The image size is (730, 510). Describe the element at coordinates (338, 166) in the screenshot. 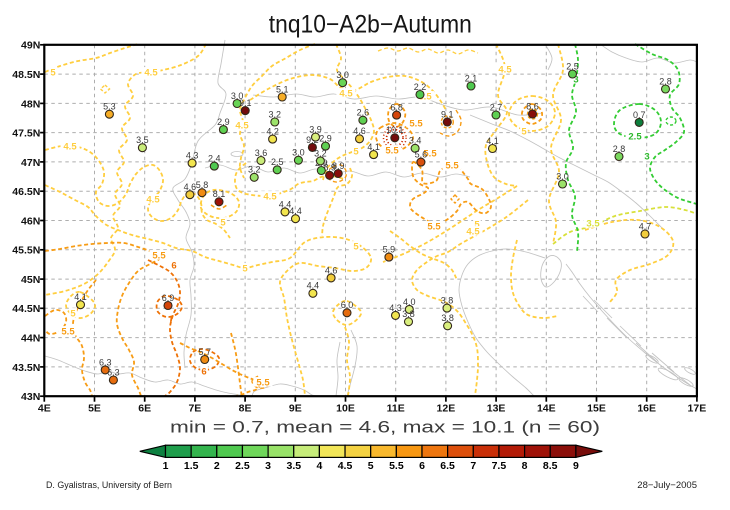

I see `svg-text: 8.9` at that location.